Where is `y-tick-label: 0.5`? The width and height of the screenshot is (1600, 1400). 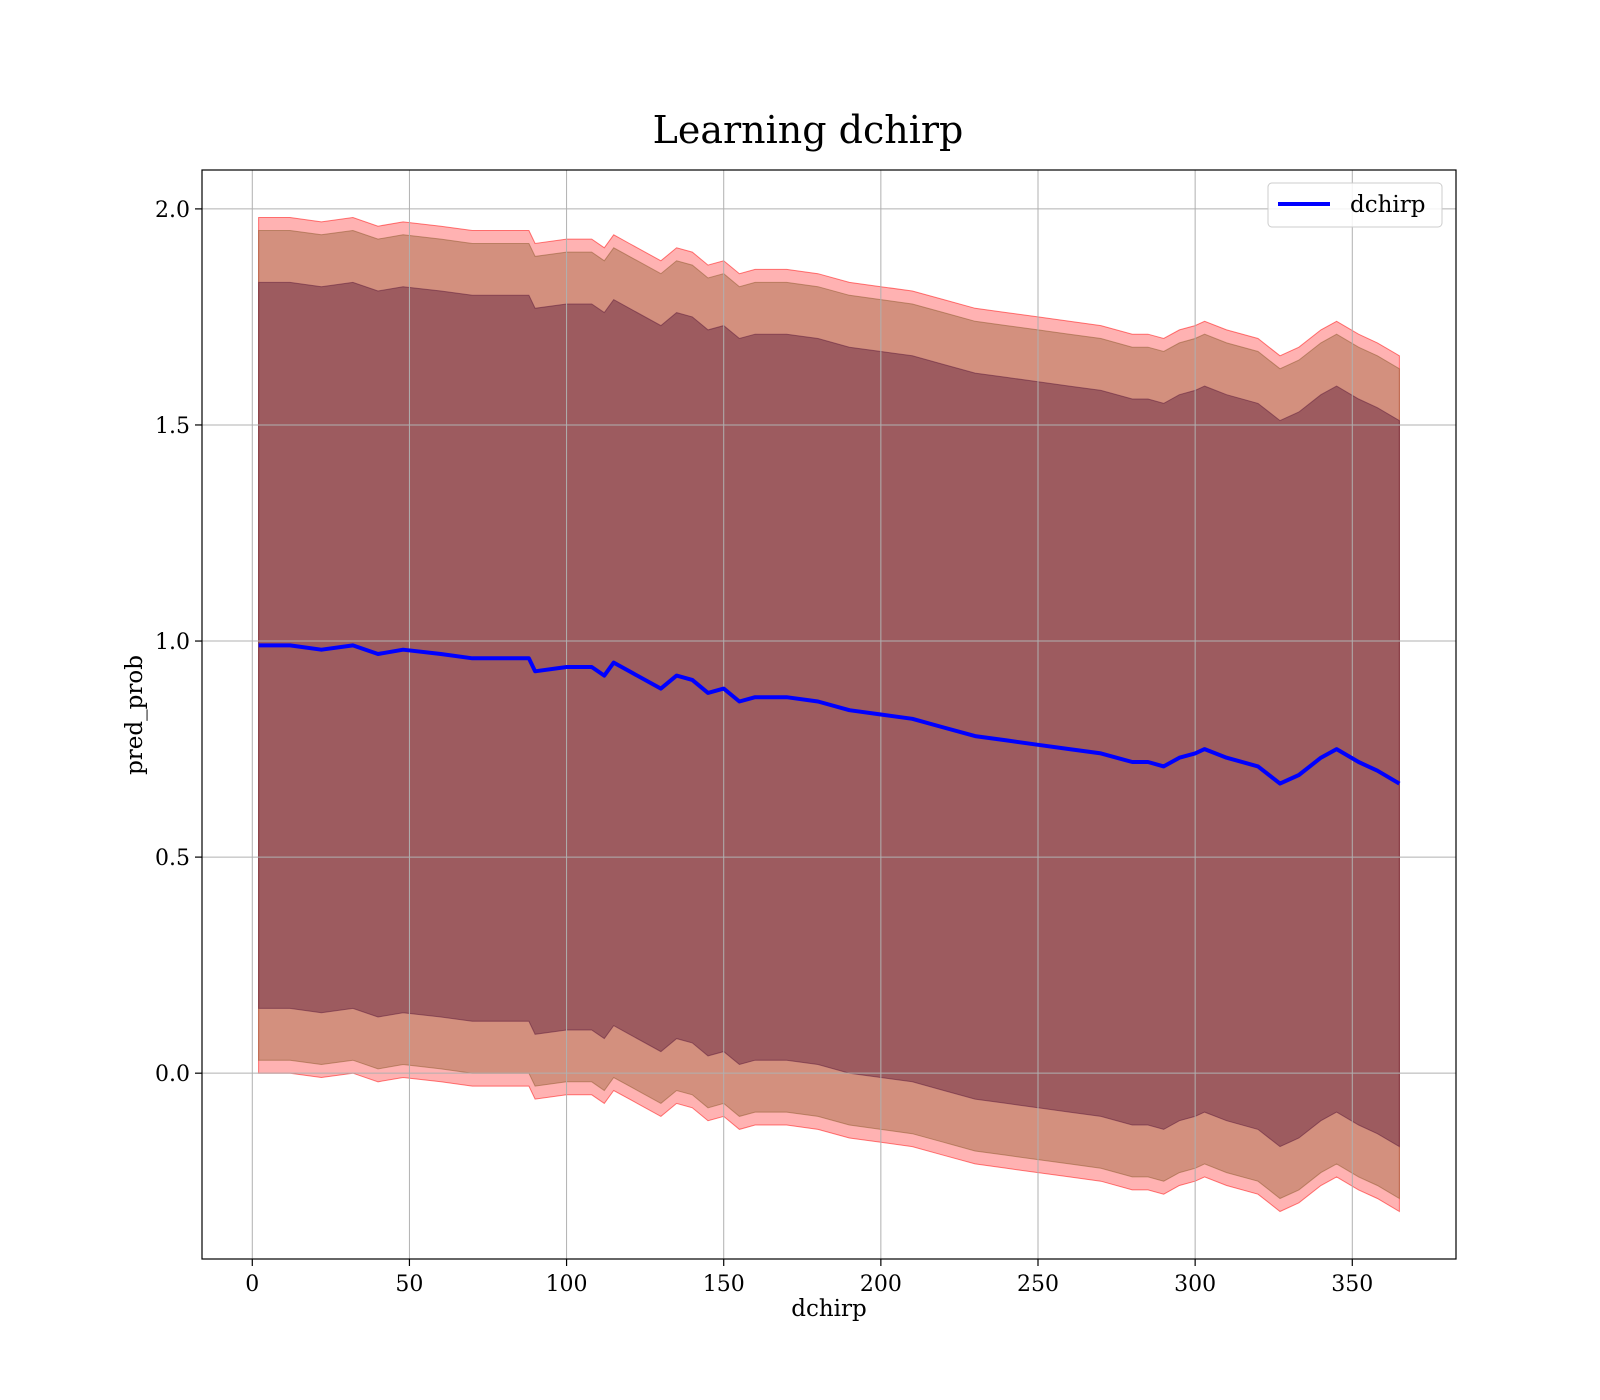
y-tick-label: 0.5 is located at coordinates (172, 858).